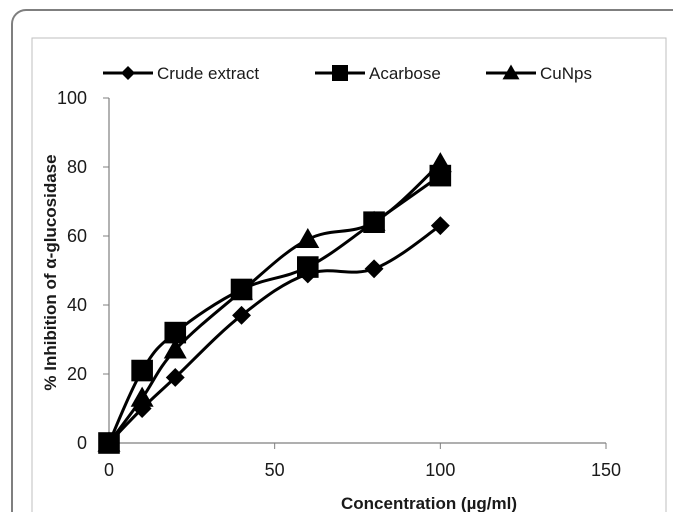 This screenshot has height=517, width=673. I want to click on y-axis-title: % Inhibition of α-glucosidase, so click(50, 272).